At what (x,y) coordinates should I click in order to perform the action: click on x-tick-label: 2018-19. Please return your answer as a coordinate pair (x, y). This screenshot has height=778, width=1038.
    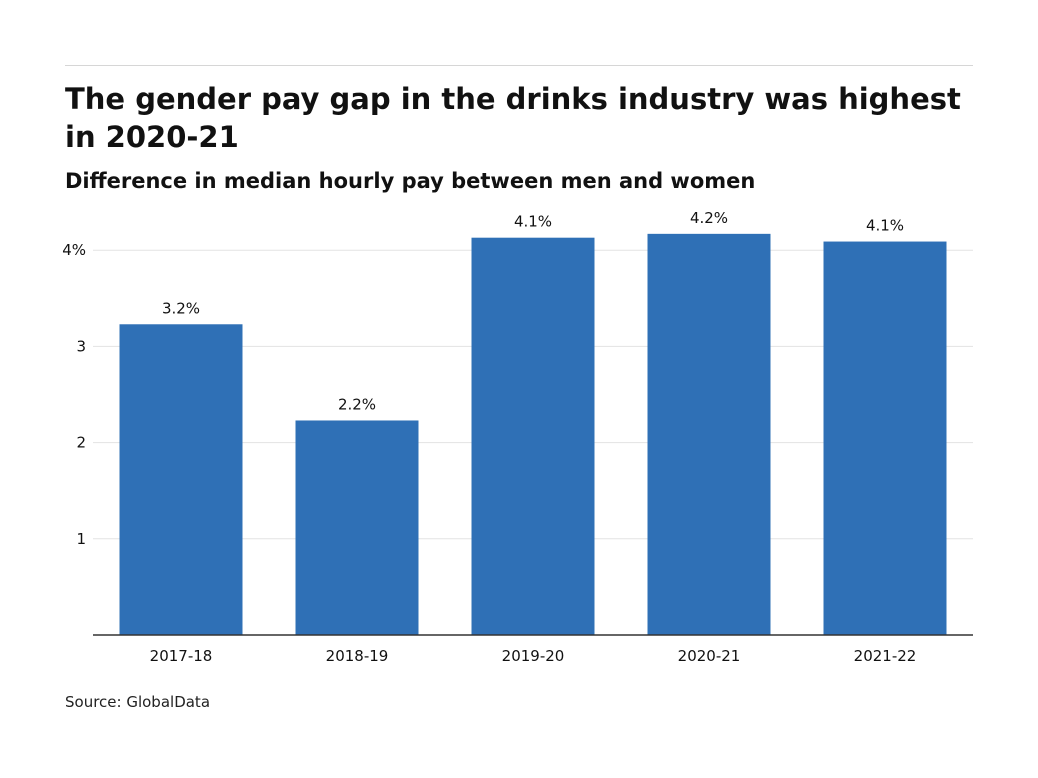
    Looking at the image, I should click on (357, 656).